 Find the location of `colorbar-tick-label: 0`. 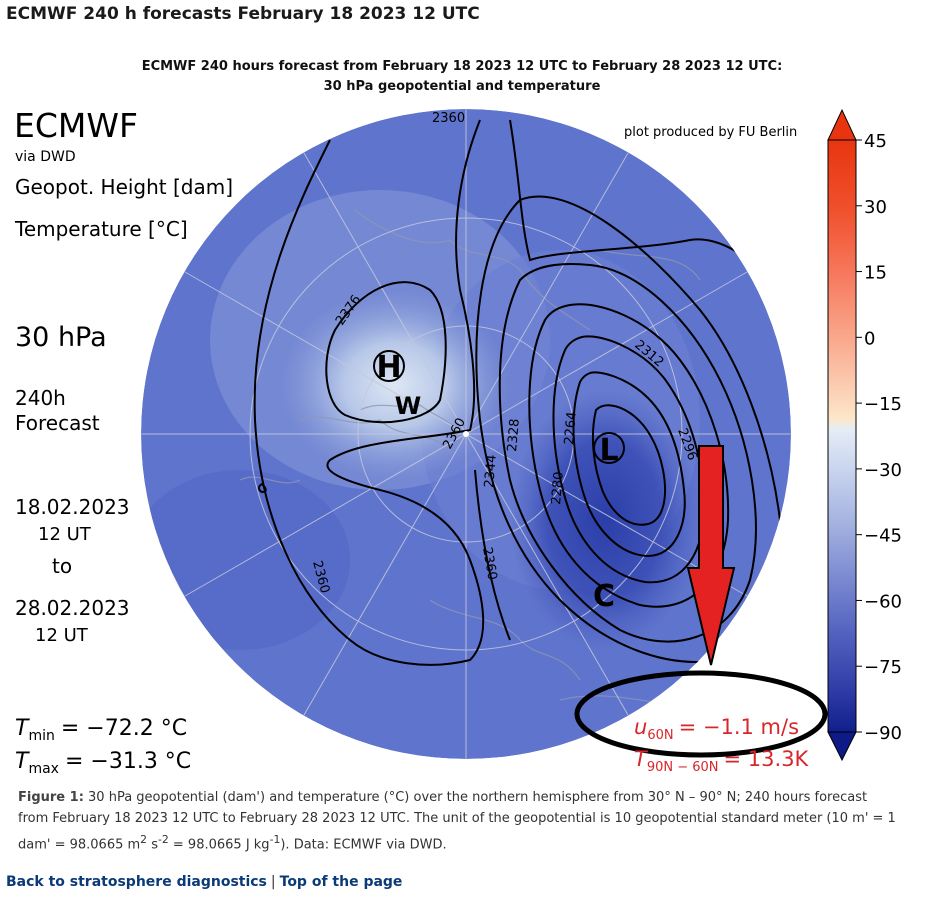

colorbar-tick-label: 0 is located at coordinates (869, 338).